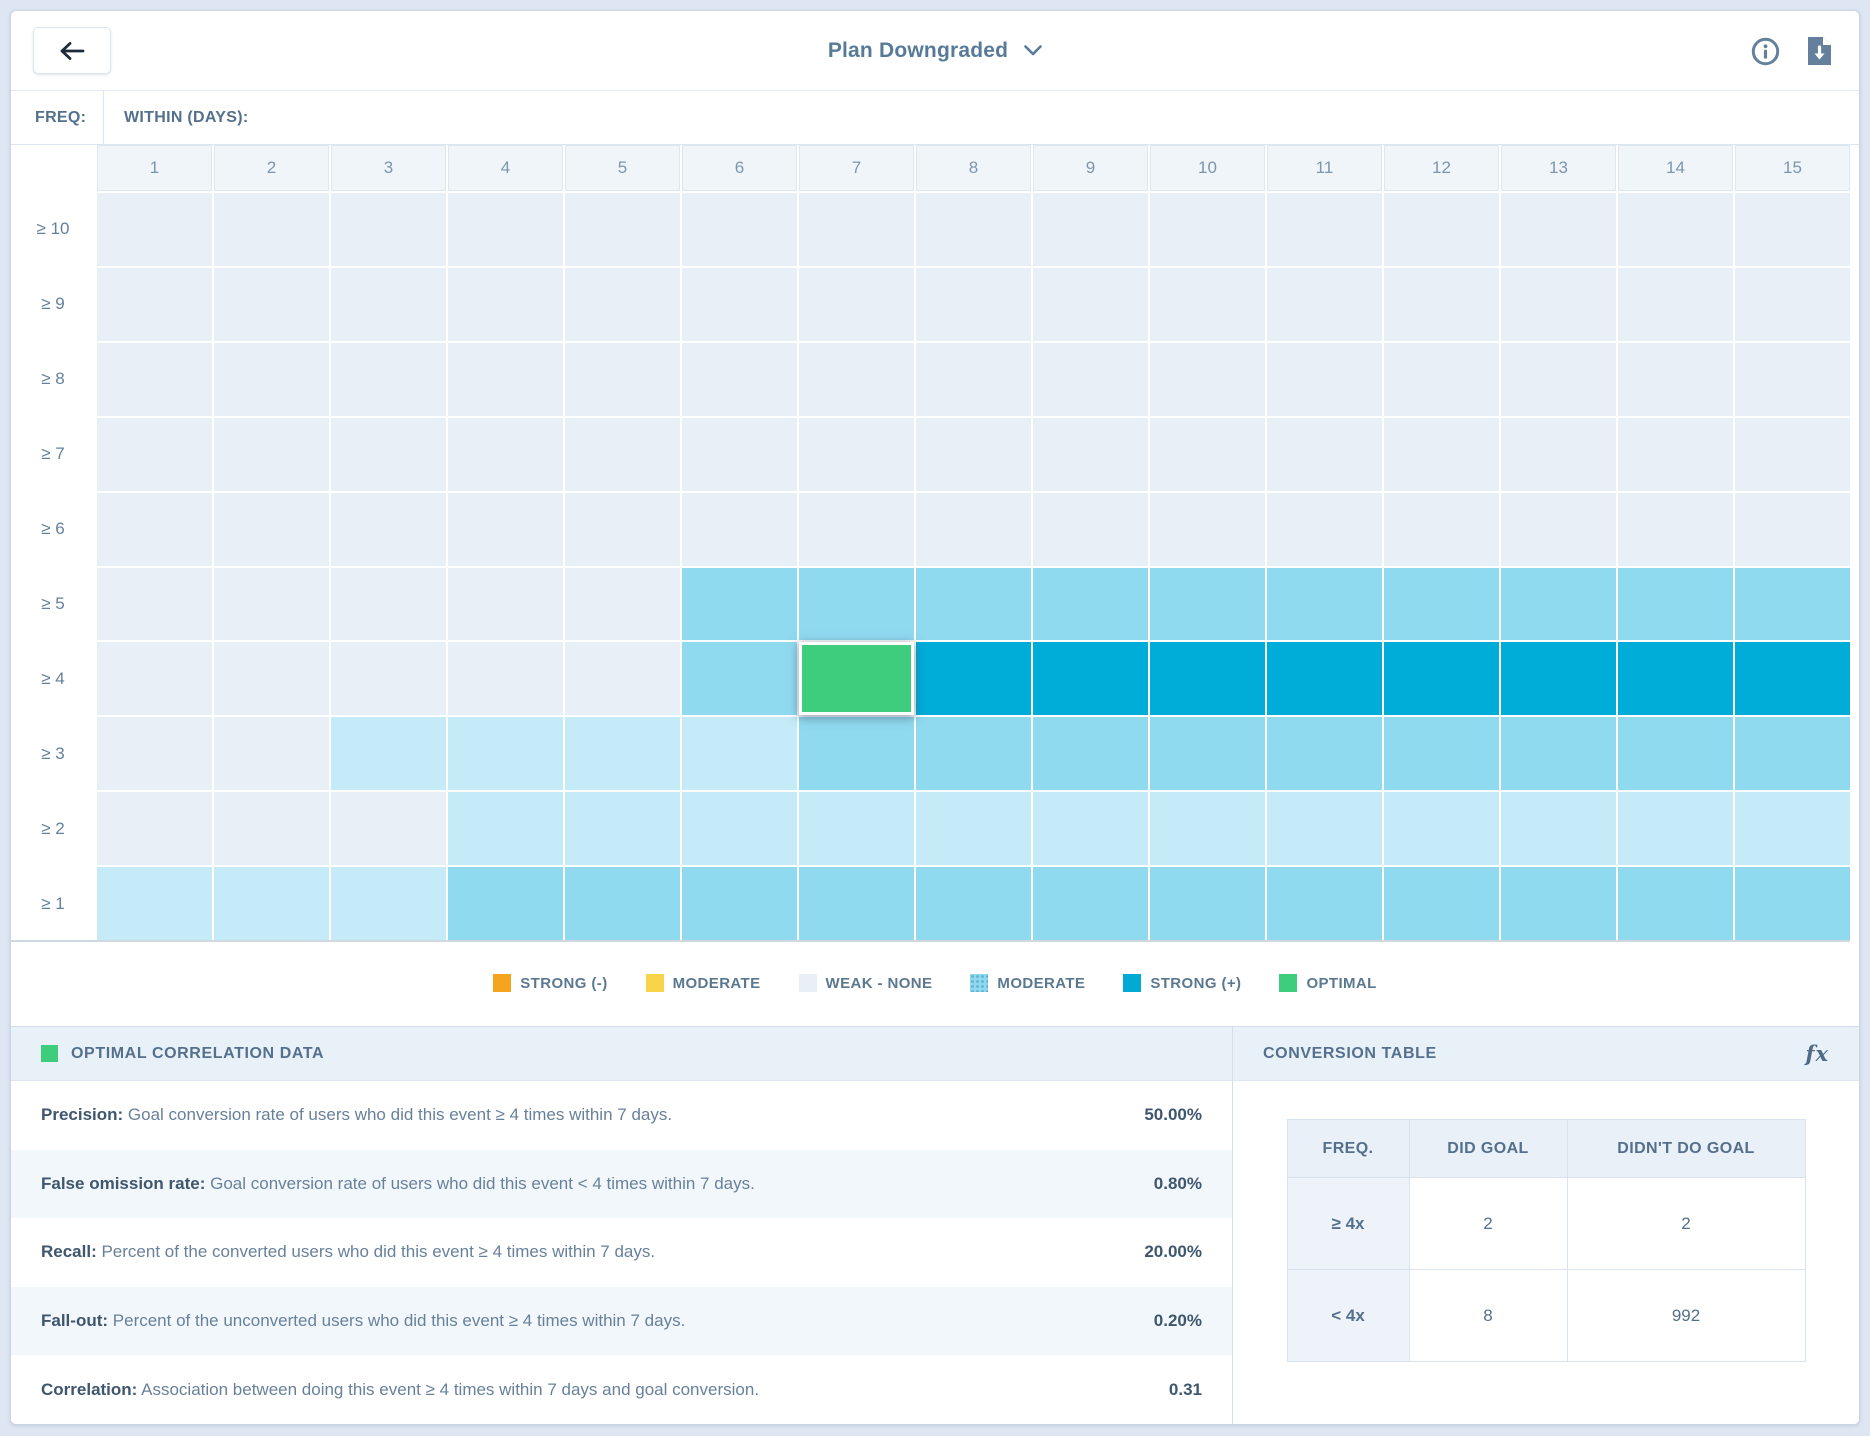 The height and width of the screenshot is (1436, 1870). What do you see at coordinates (1765, 51) in the screenshot?
I see `info-icon` at bounding box center [1765, 51].